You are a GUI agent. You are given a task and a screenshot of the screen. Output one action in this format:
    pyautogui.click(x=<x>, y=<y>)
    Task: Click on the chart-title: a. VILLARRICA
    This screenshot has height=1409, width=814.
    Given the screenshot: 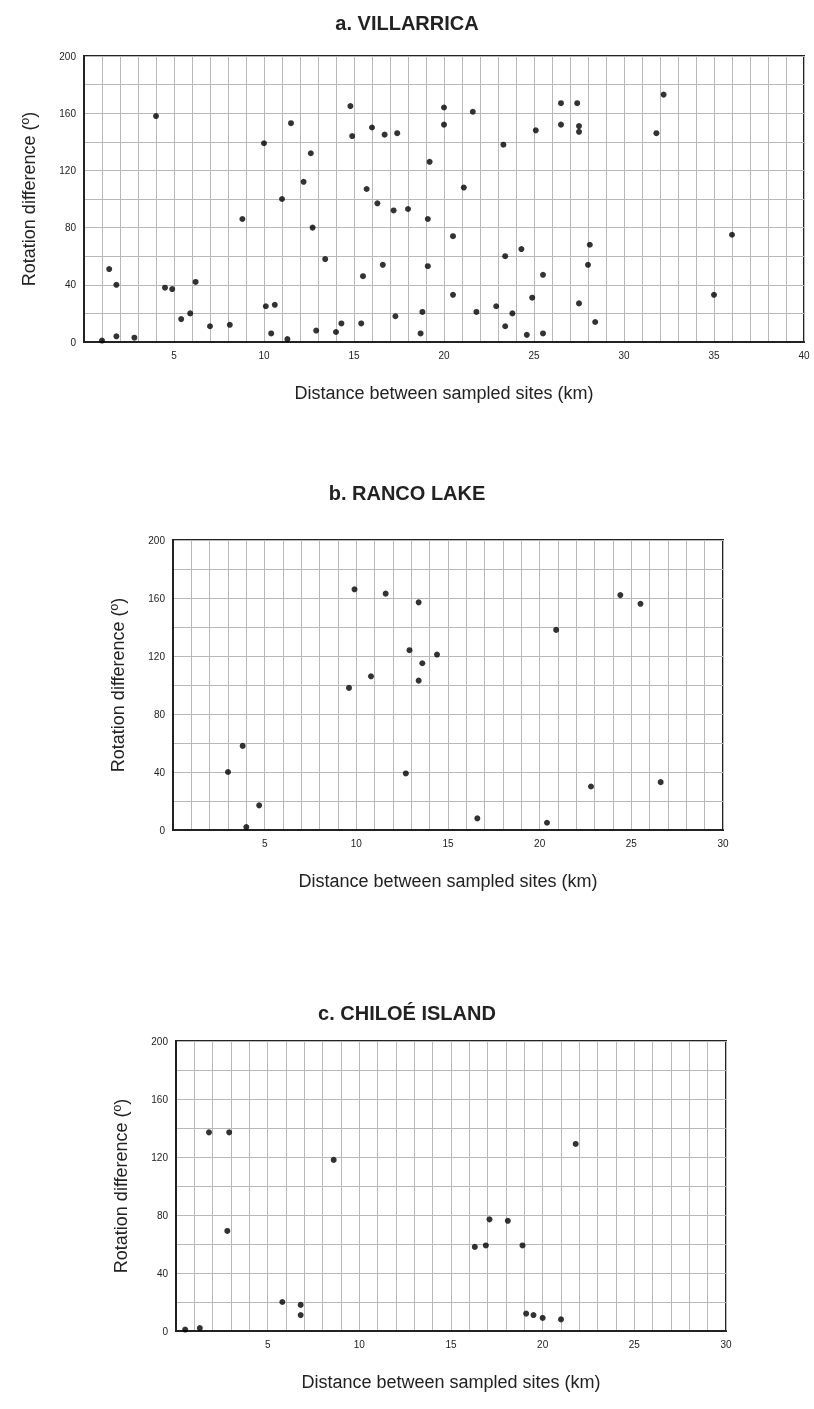 What is the action you would take?
    pyautogui.click(x=407, y=23)
    